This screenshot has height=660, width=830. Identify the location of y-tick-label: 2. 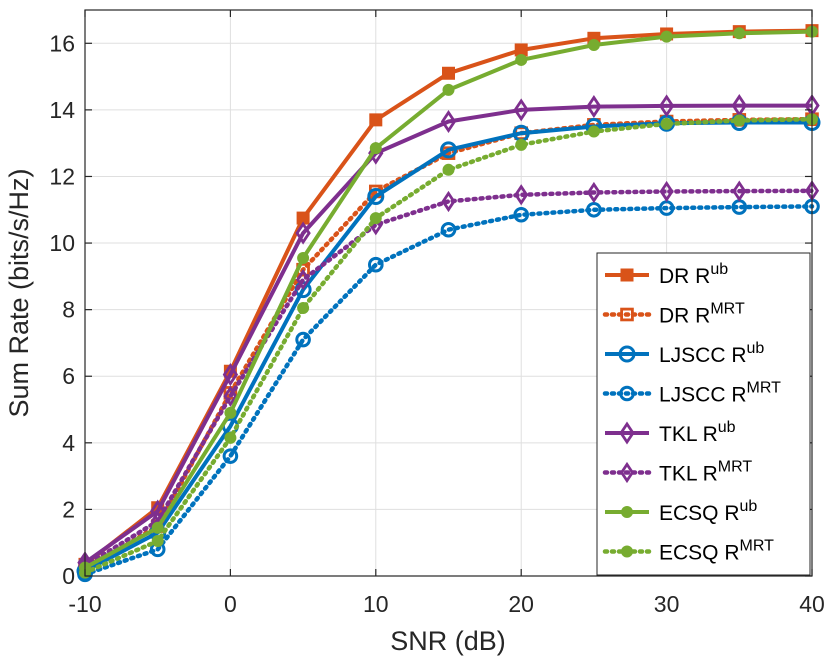
(68, 509).